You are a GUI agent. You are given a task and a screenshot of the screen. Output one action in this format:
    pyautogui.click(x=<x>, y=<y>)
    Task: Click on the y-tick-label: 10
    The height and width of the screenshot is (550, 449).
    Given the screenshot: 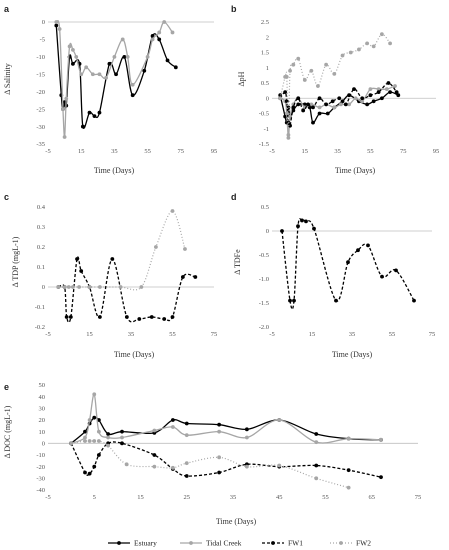 What is the action you would take?
    pyautogui.click(x=42, y=432)
    